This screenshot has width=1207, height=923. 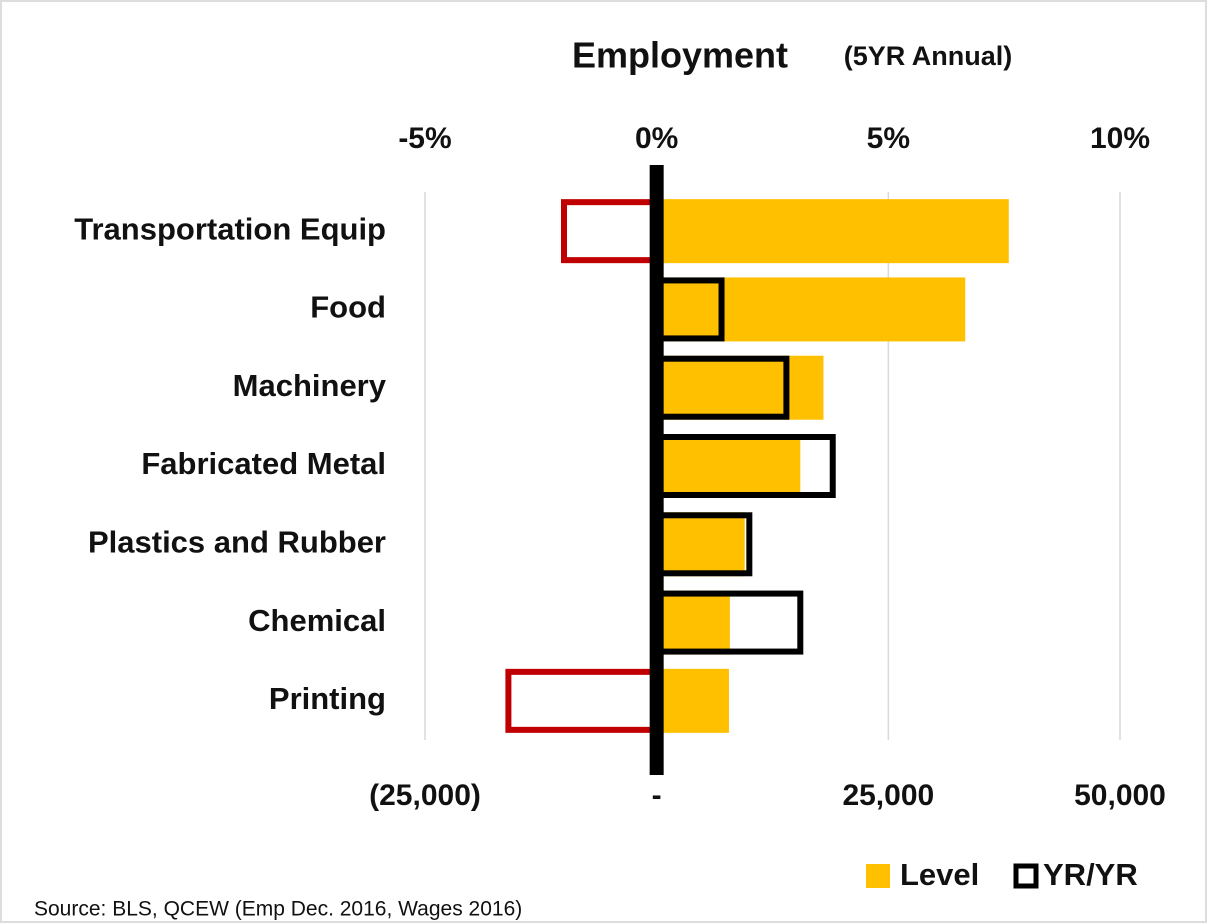 I want to click on x-tick-label: (25,000), so click(x=425, y=795).